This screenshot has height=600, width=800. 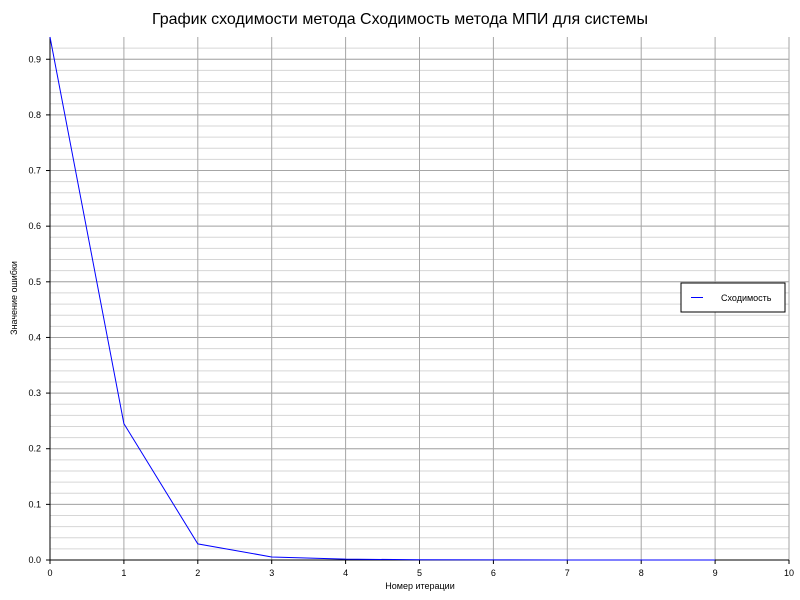 What do you see at coordinates (197, 573) in the screenshot?
I see `x-tick-label: 2` at bounding box center [197, 573].